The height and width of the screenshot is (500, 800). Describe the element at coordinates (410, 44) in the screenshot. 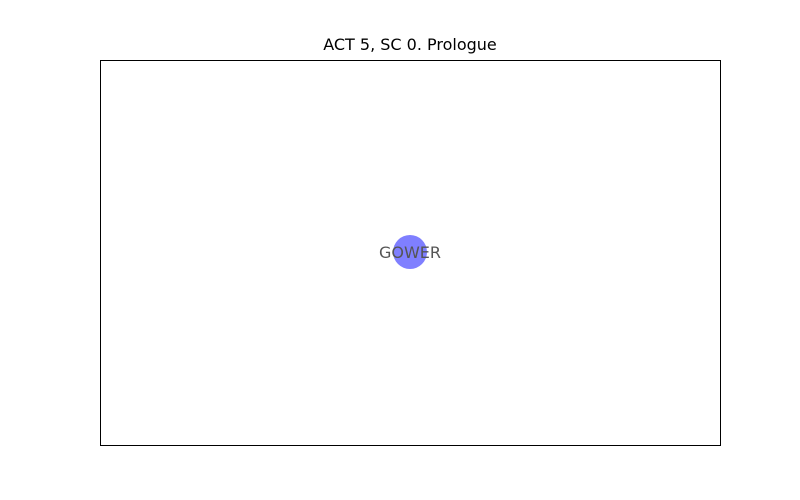

I see `chart-title: ACT 5, SC 0. Prologue` at that location.